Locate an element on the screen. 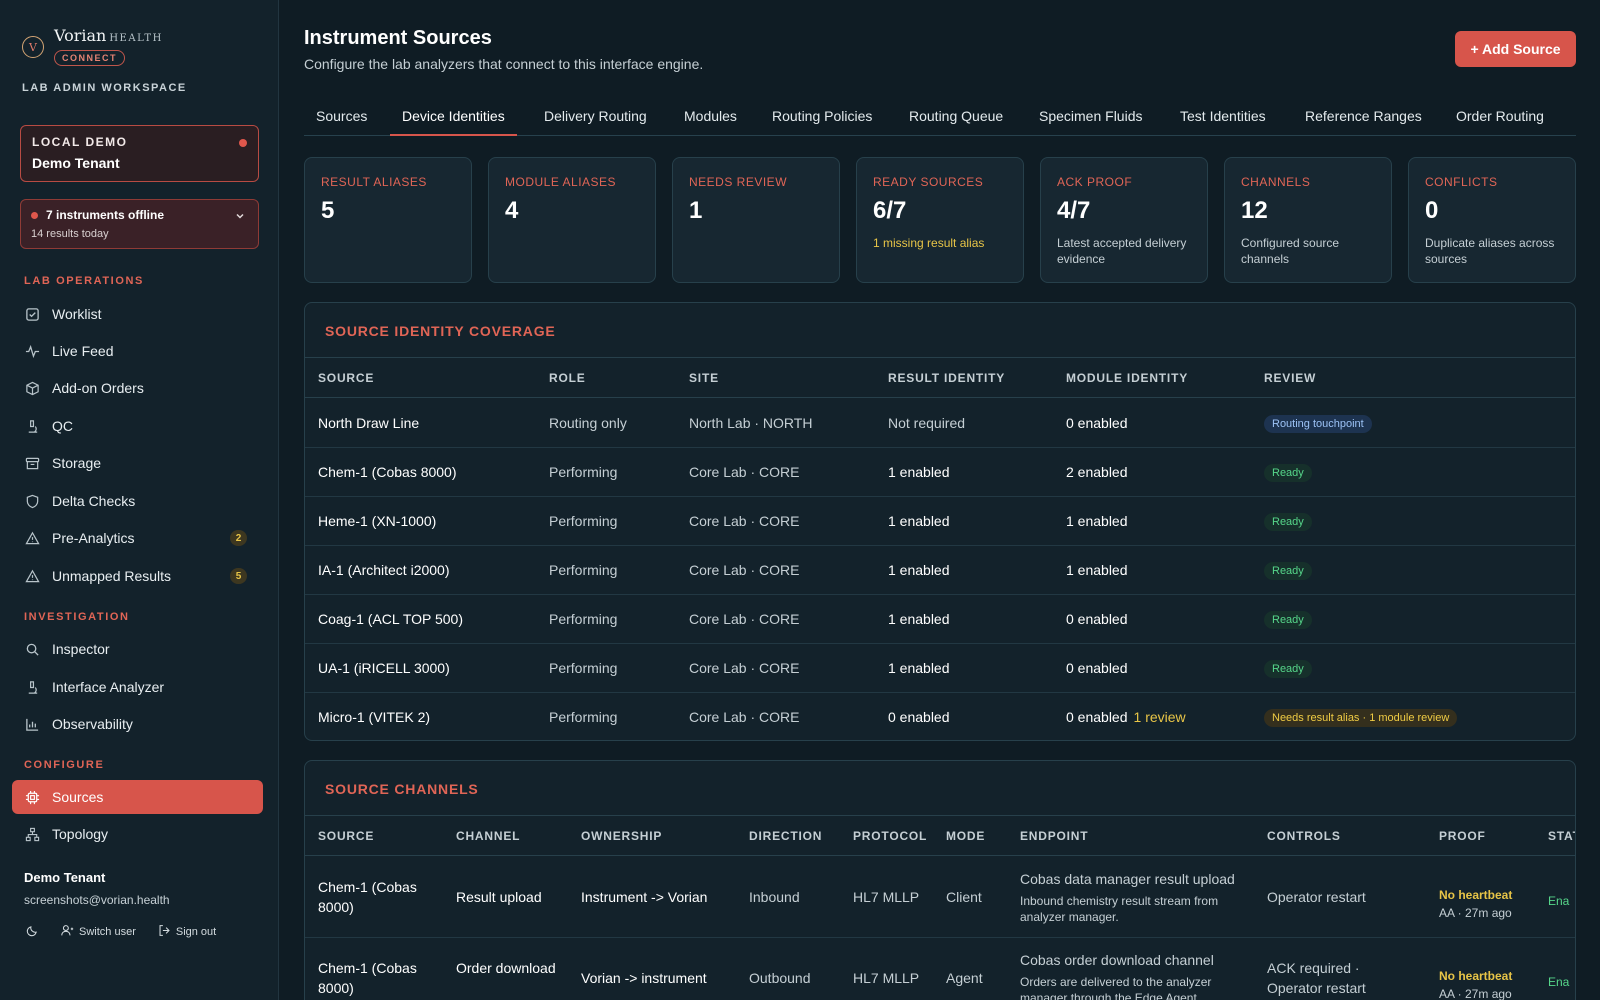 The width and height of the screenshot is (1600, 1000). stat-note: 1 missing result alias is located at coordinates (929, 243).